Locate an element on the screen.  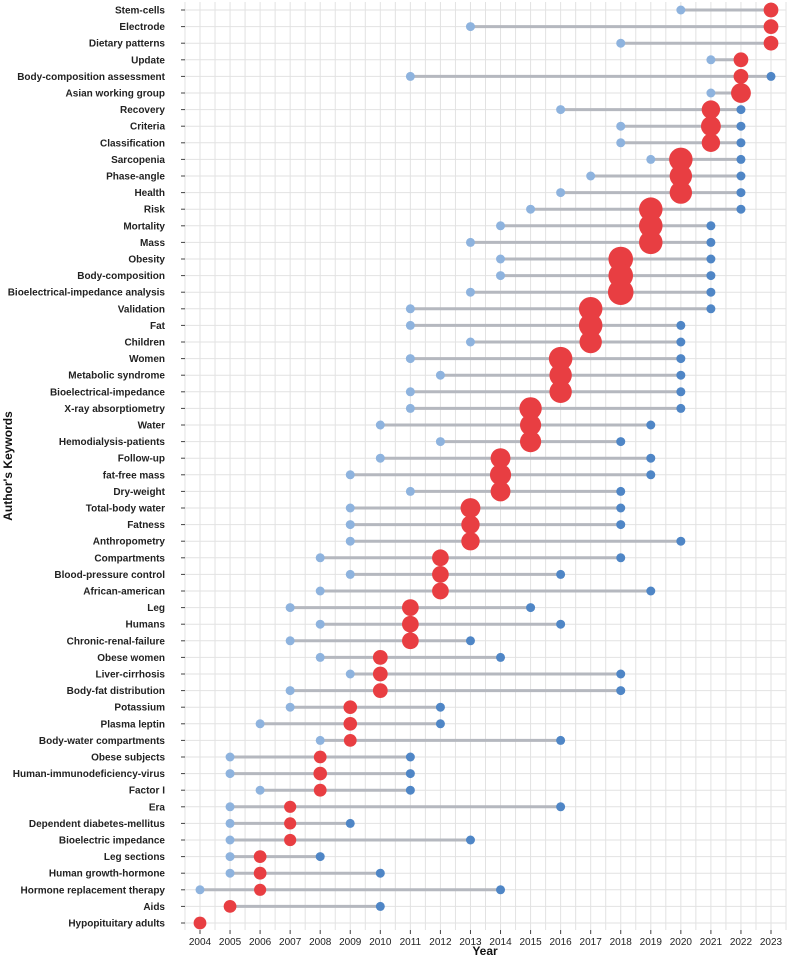
x-tick-label: 2010 is located at coordinates (380, 942).